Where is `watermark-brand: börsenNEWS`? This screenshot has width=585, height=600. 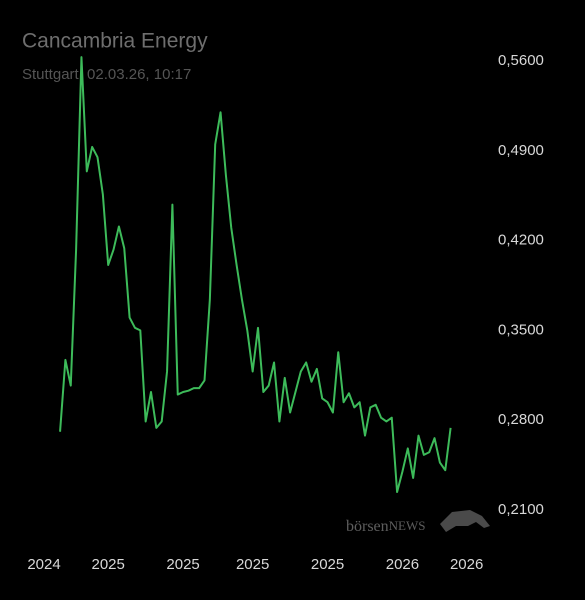
watermark-brand: börsenNEWS is located at coordinates (386, 526).